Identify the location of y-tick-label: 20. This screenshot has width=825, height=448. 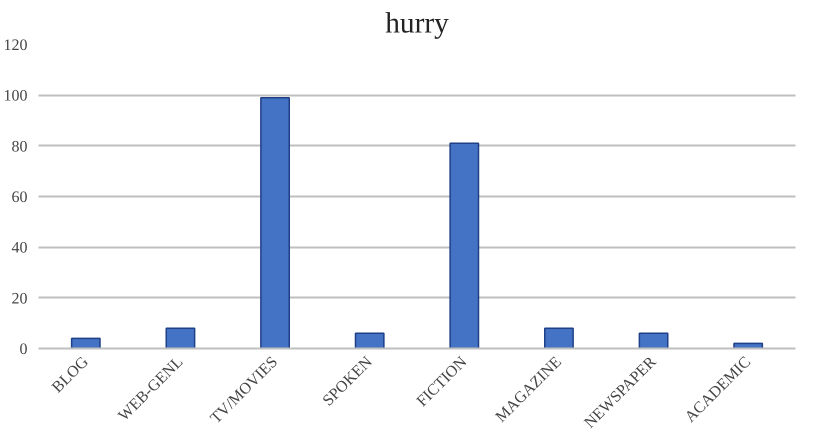
(20, 299).